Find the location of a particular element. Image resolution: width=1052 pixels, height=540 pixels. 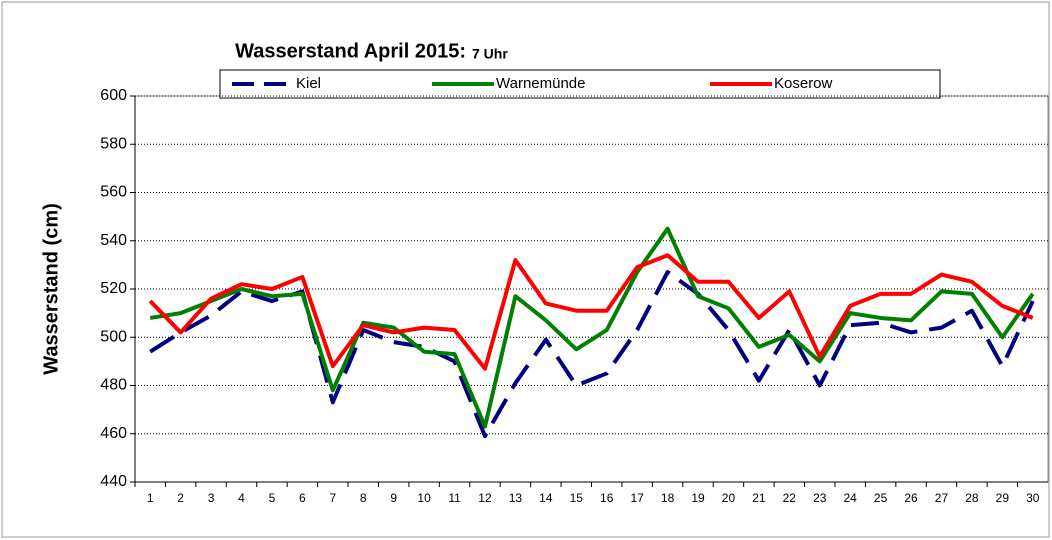

chart-subtitle: 7 Uhr is located at coordinates (490, 54).